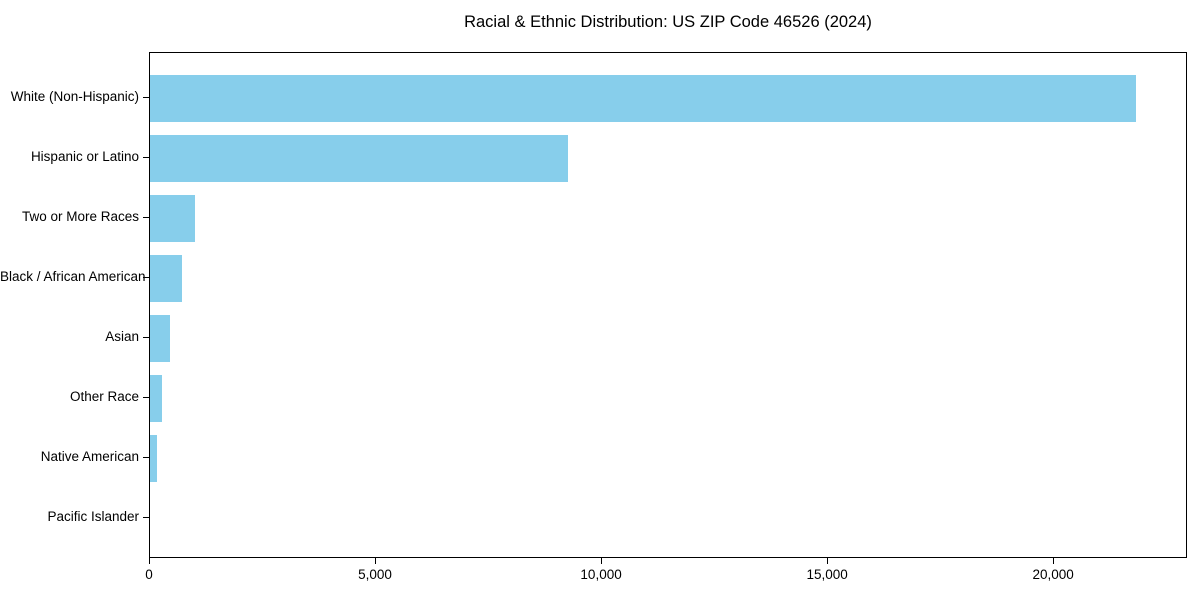 The height and width of the screenshot is (600, 1200). Describe the element at coordinates (601, 574) in the screenshot. I see `x-tick-label-10-000: 10,000` at that location.